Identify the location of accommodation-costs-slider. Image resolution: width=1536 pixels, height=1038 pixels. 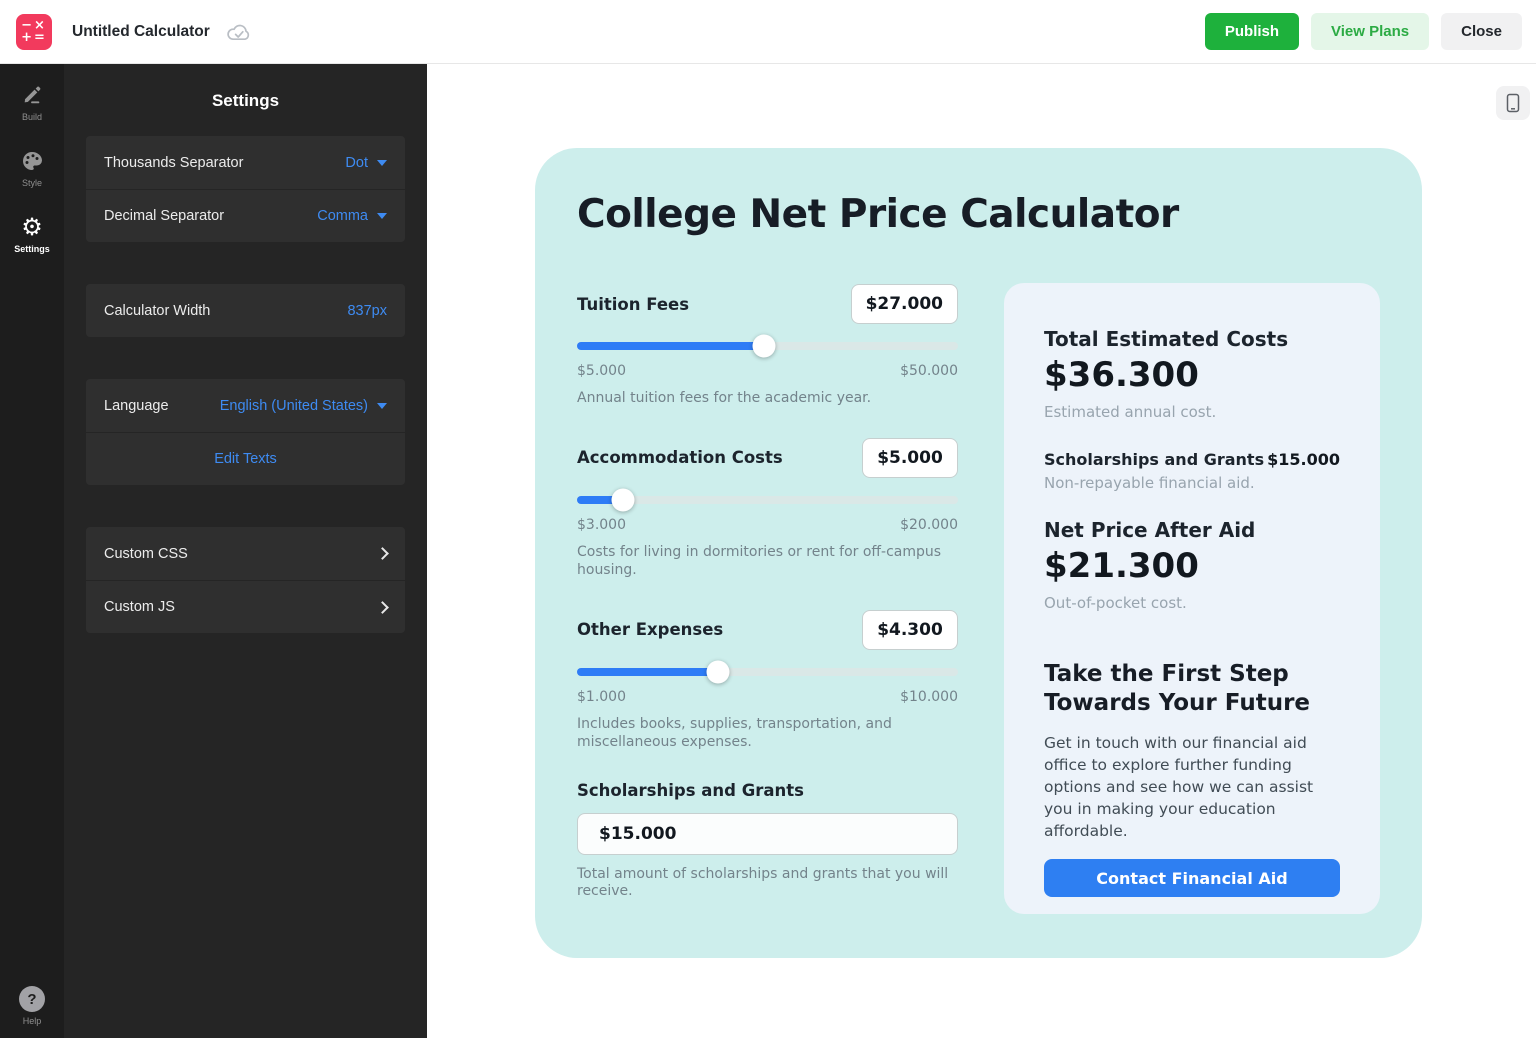
(767, 500).